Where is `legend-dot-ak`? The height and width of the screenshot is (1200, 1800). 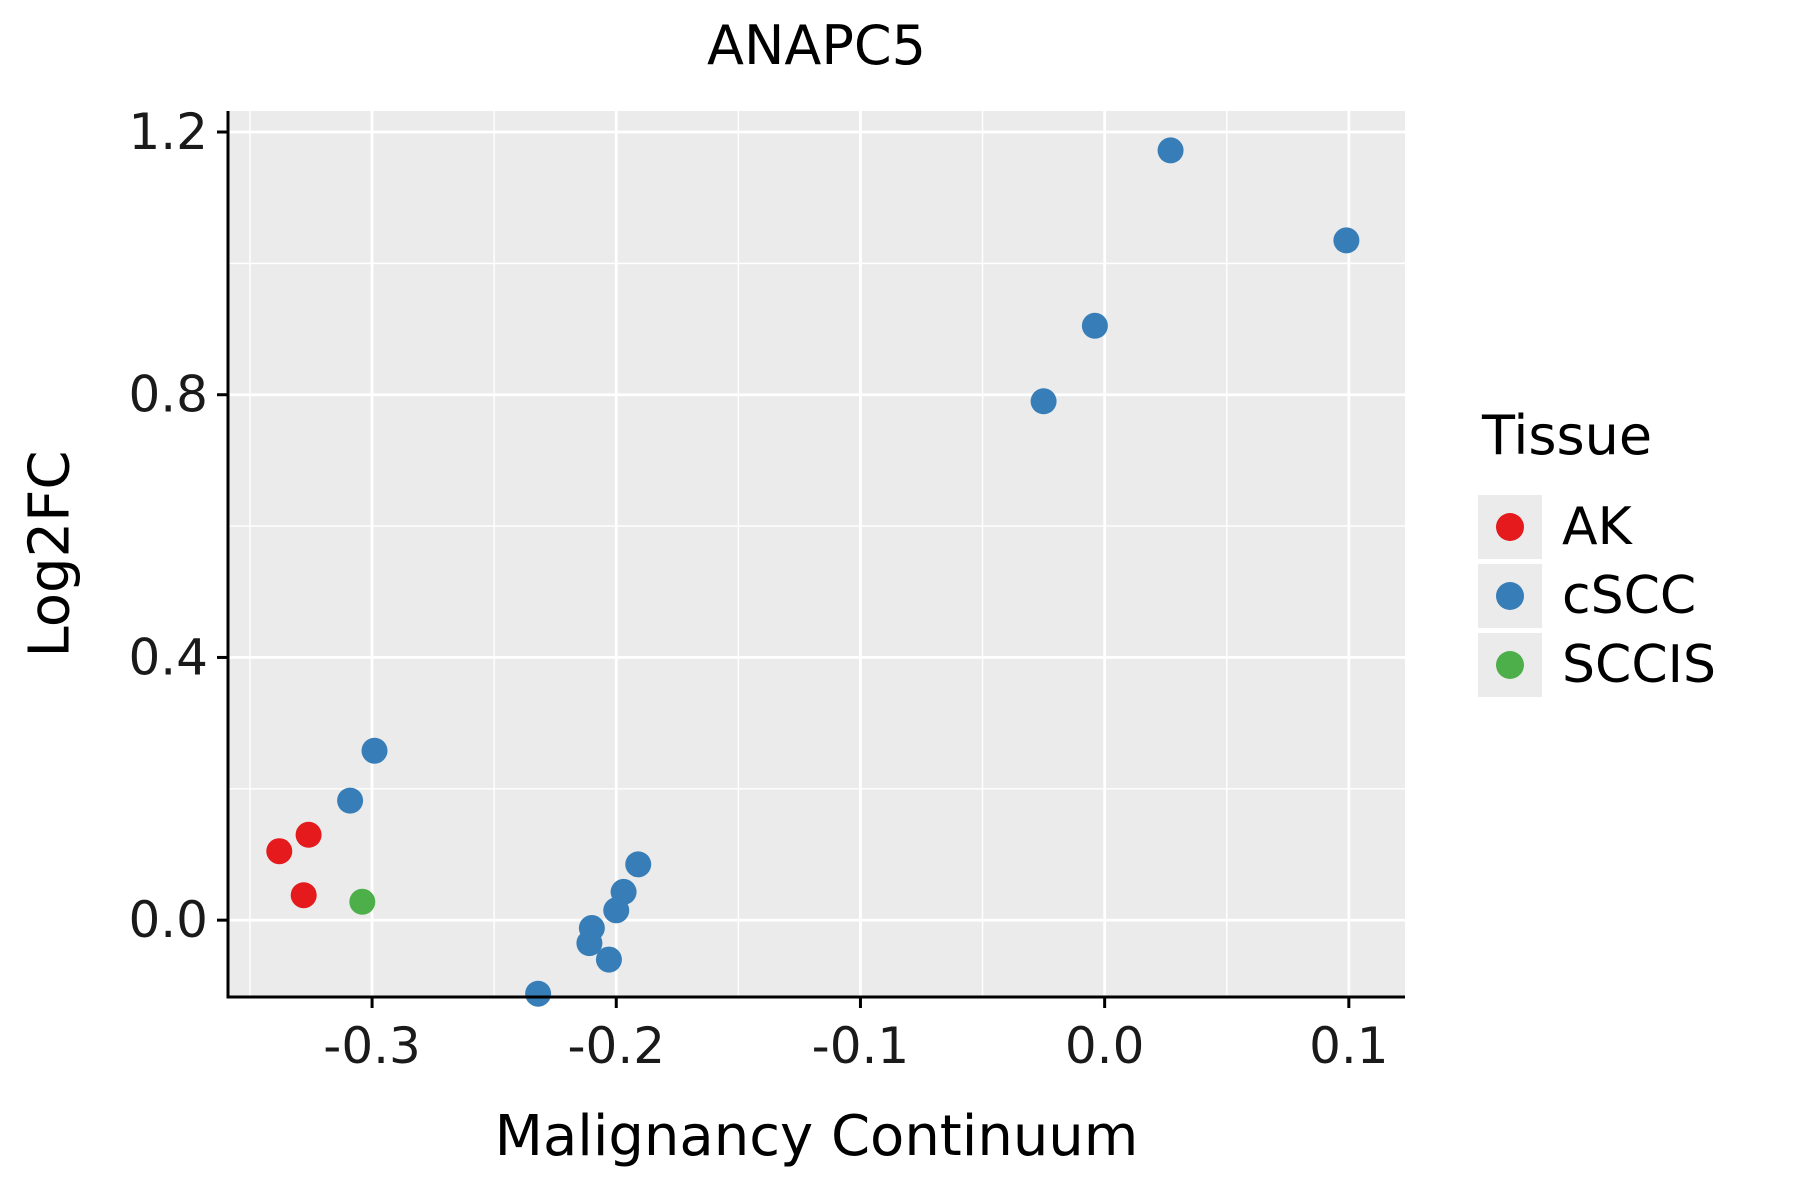 legend-dot-ak is located at coordinates (1510, 527).